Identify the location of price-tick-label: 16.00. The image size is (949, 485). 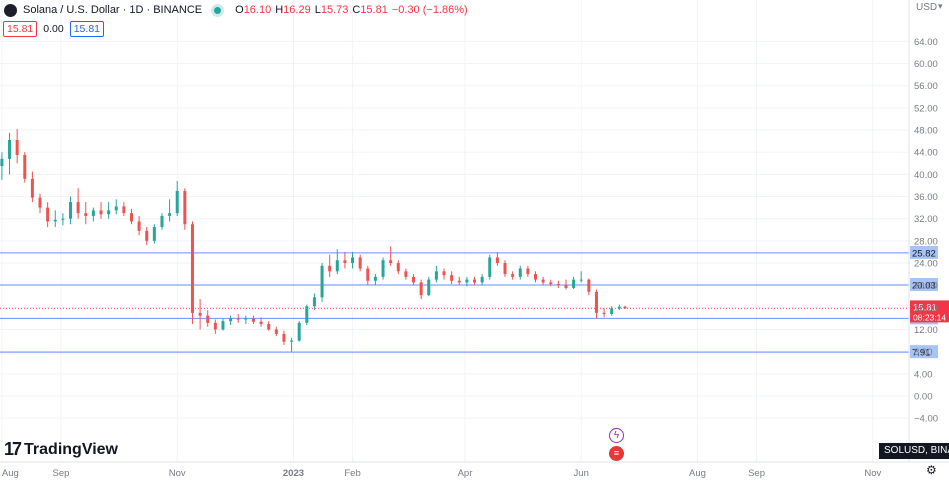
(926, 308).